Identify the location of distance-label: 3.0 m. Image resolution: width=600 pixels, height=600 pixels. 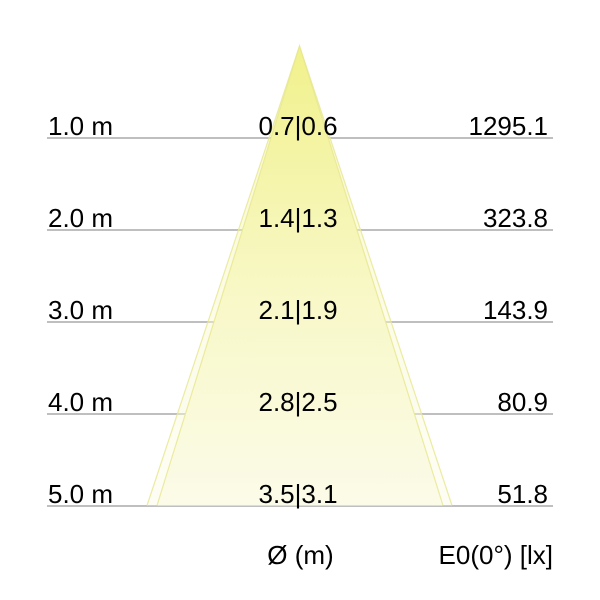
(81, 309).